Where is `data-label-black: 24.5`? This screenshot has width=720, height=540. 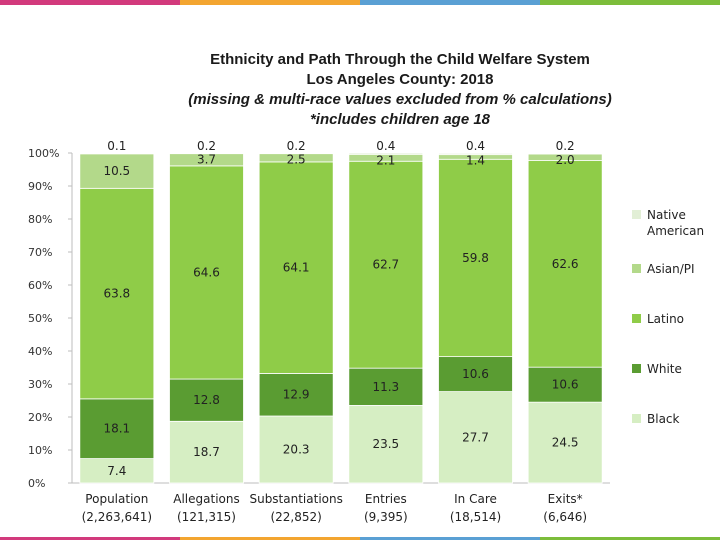 data-label-black: 24.5 is located at coordinates (565, 443).